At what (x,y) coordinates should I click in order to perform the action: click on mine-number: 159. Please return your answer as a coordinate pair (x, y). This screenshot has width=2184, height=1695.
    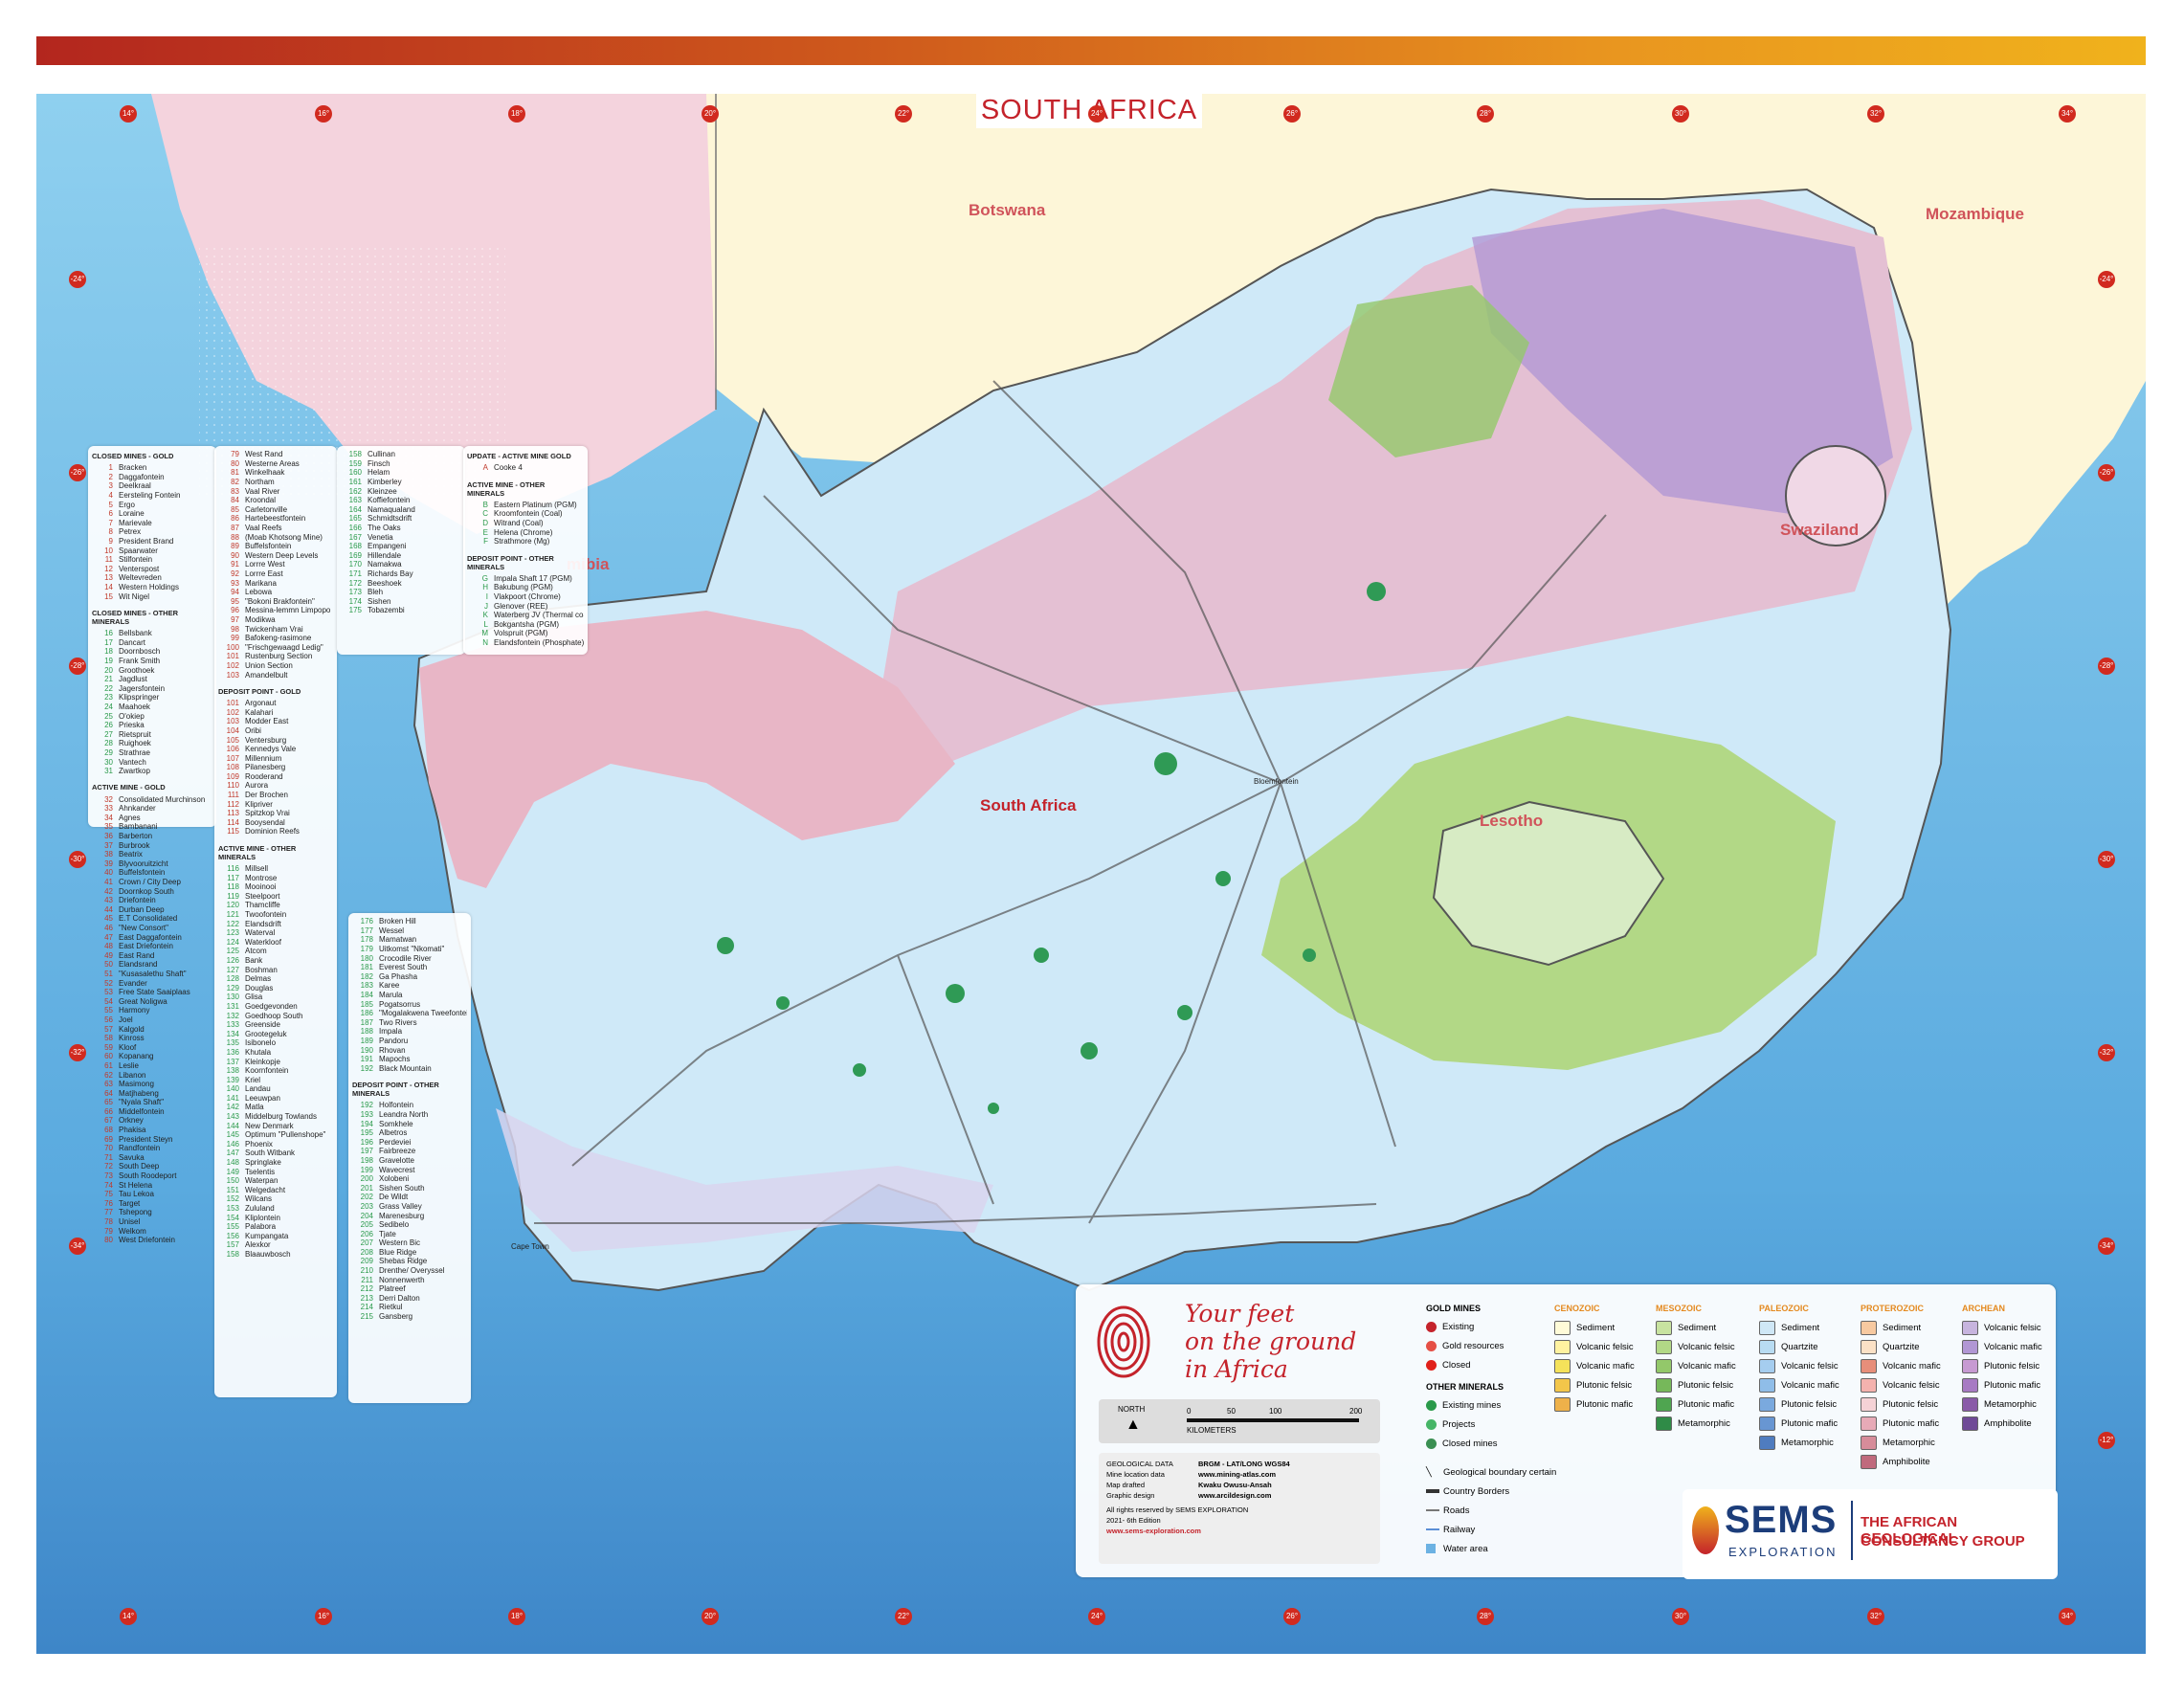
    Looking at the image, I should click on (355, 463).